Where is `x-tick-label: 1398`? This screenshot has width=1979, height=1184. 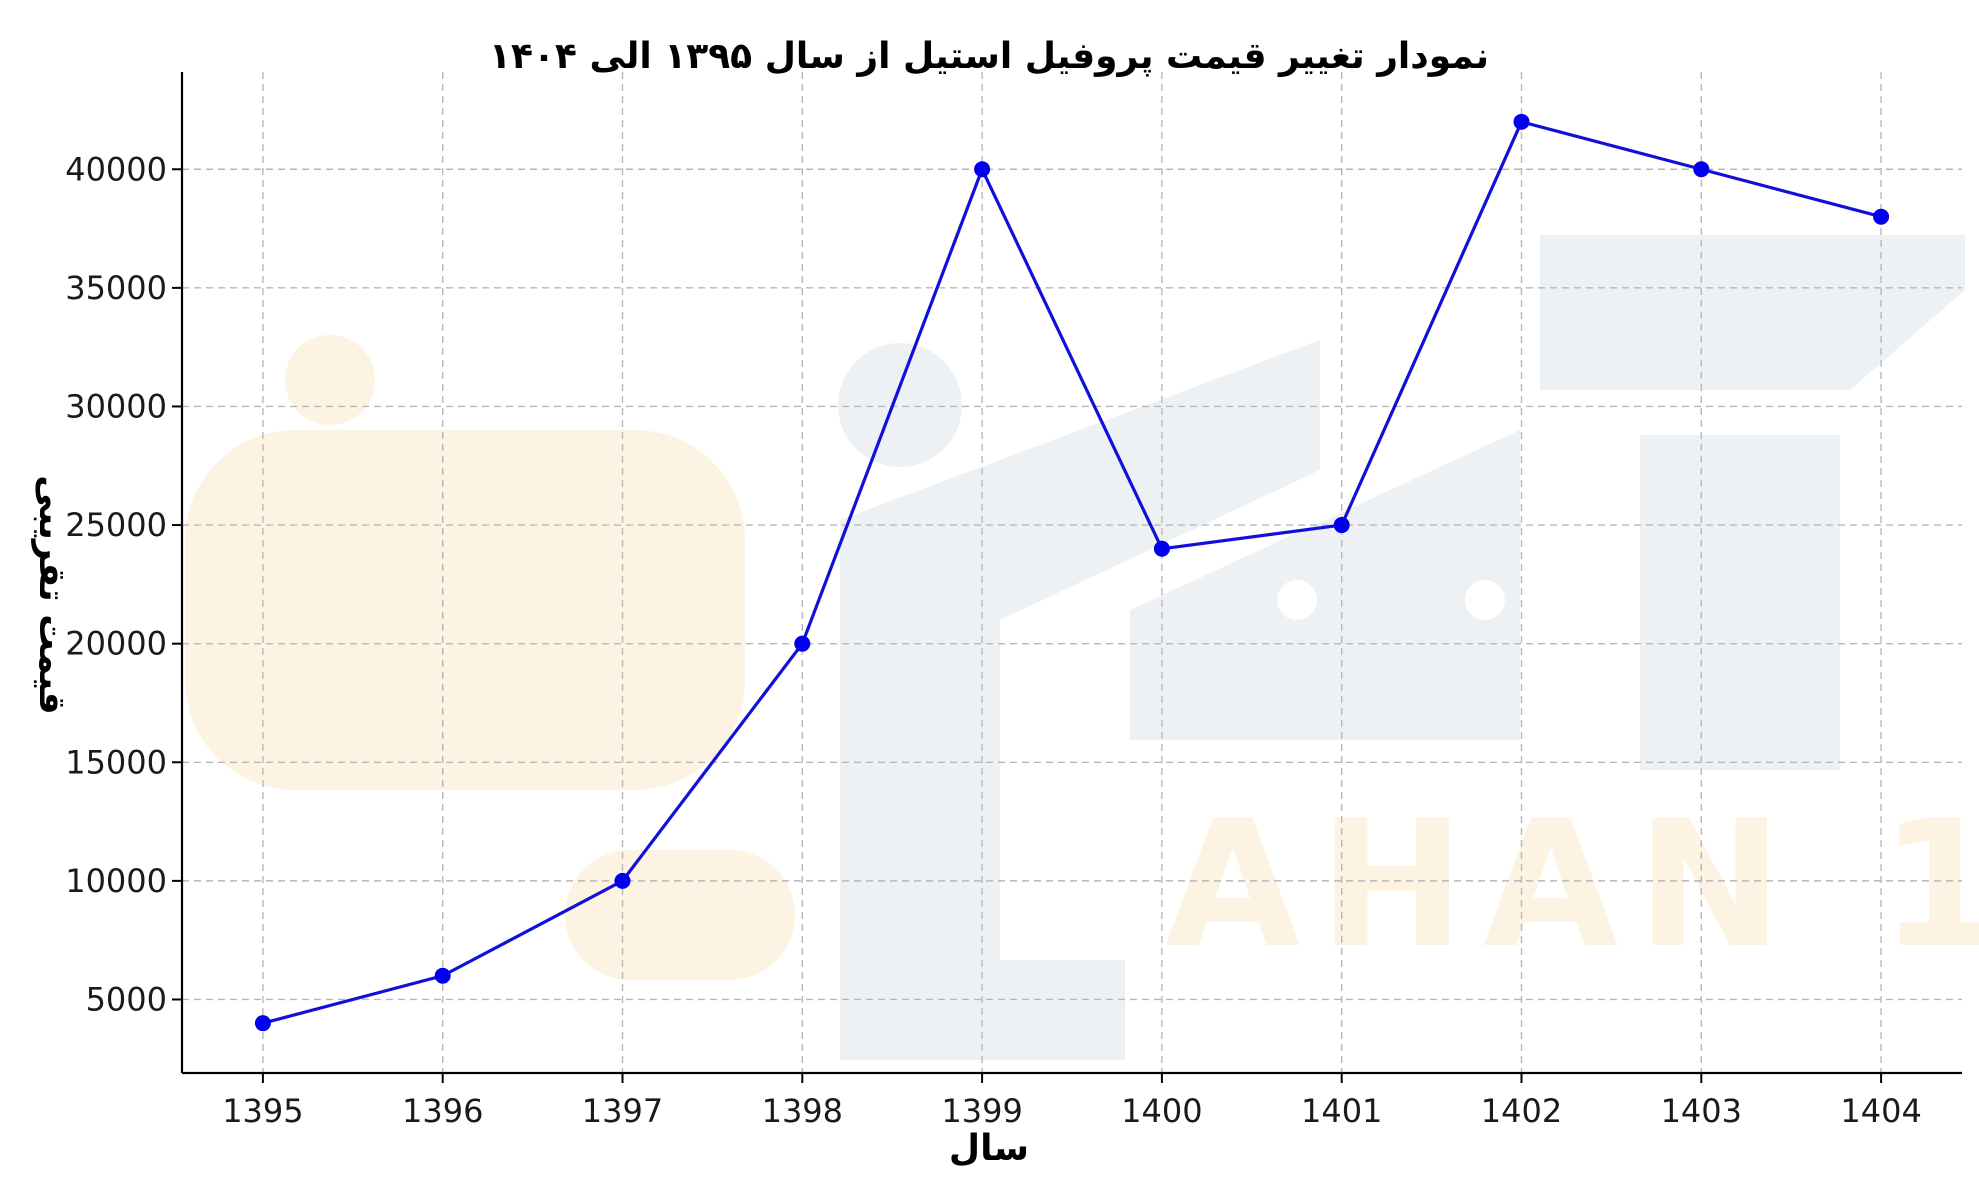 x-tick-label: 1398 is located at coordinates (802, 1111).